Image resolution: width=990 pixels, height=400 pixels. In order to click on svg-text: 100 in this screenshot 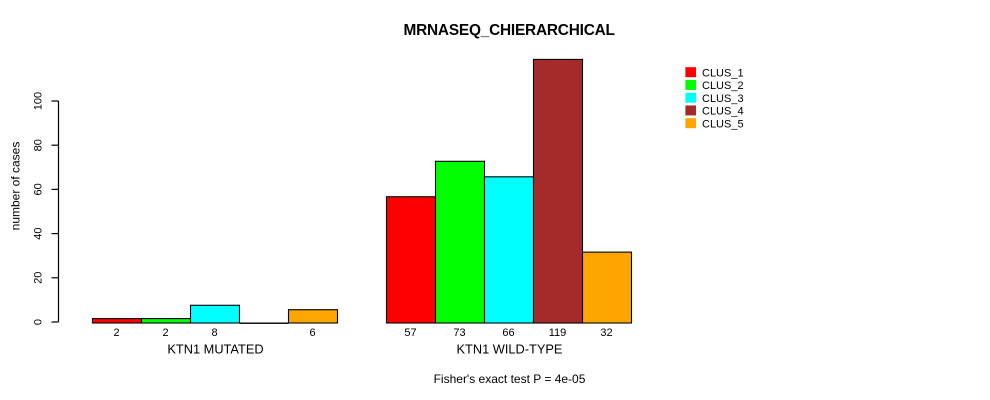, I will do `click(39, 101)`.